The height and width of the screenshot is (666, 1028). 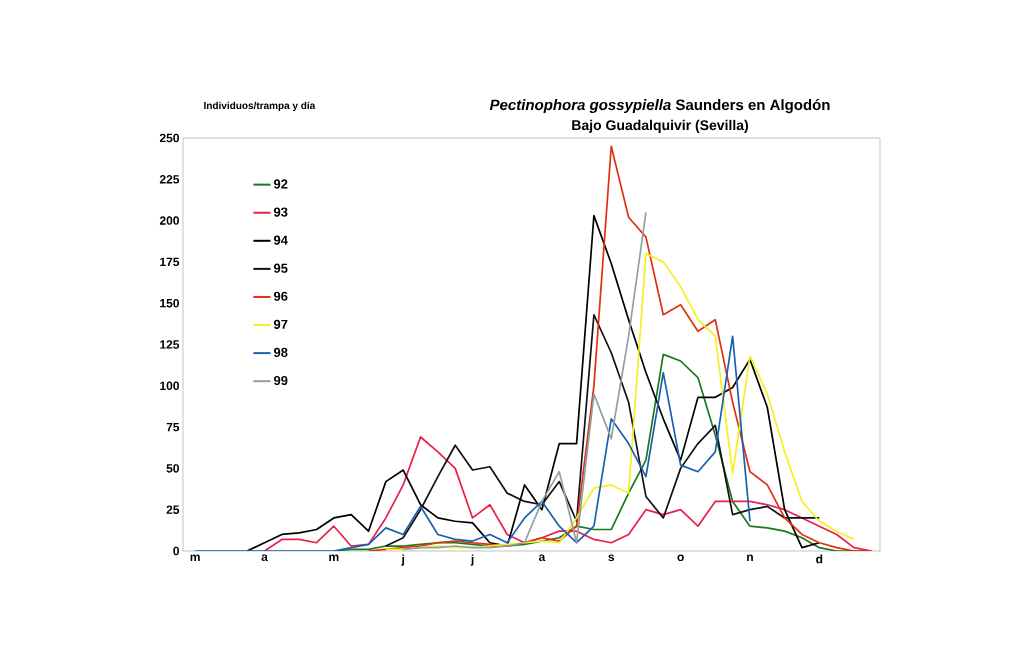 I want to click on legend-label: 94, so click(x=280, y=240).